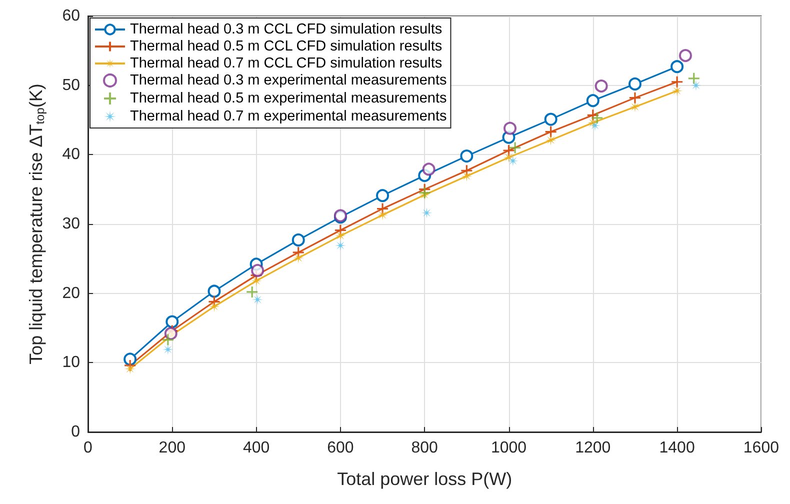 The image size is (790, 504). What do you see at coordinates (288, 116) in the screenshot?
I see `legend-label: Thermal head 0.7 m experimental measurements` at bounding box center [288, 116].